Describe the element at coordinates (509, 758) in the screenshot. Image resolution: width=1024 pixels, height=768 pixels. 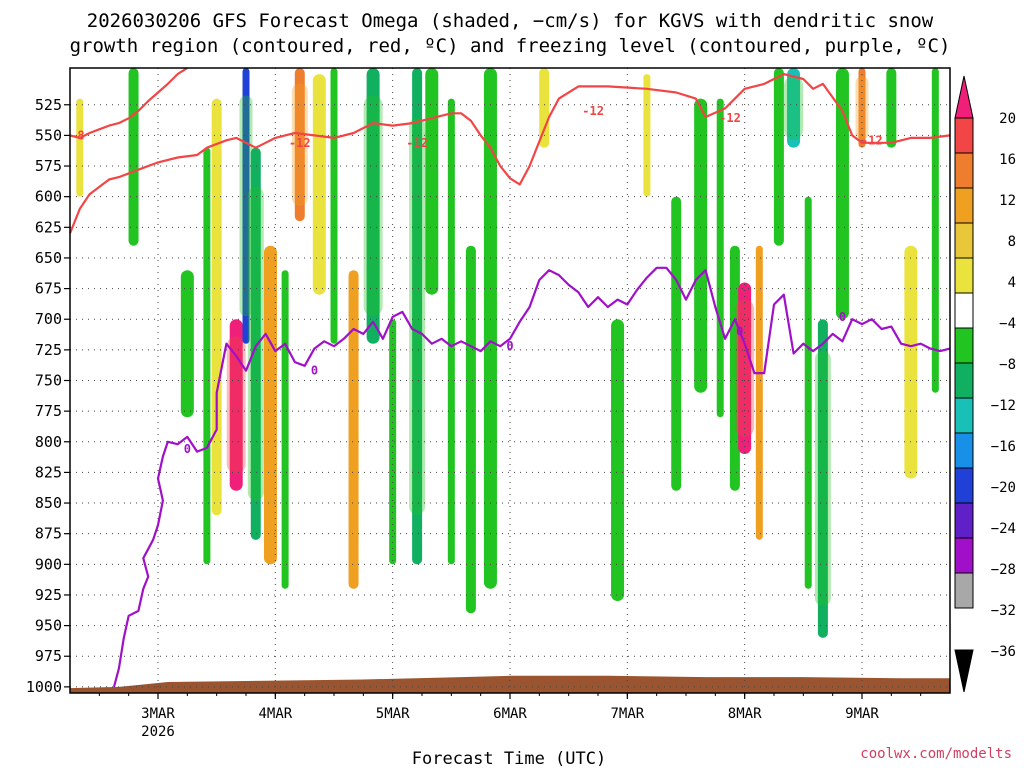
I see `x-axis-label: Forecast Time (UTC)` at that location.